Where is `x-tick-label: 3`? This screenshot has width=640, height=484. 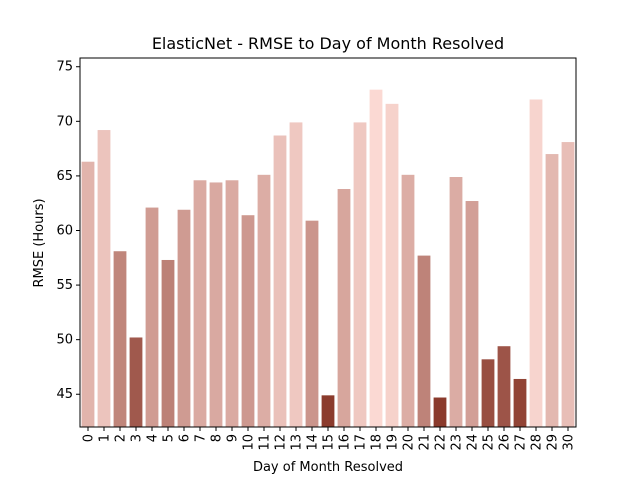 x-tick-label: 3 is located at coordinates (137, 438).